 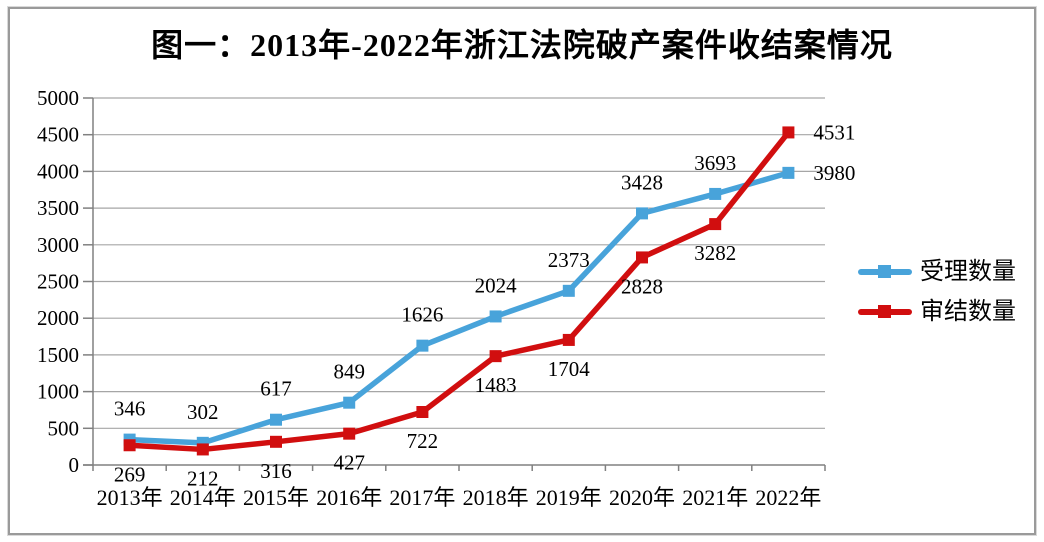 I want to click on svg-text: 500, so click(x=64, y=428).